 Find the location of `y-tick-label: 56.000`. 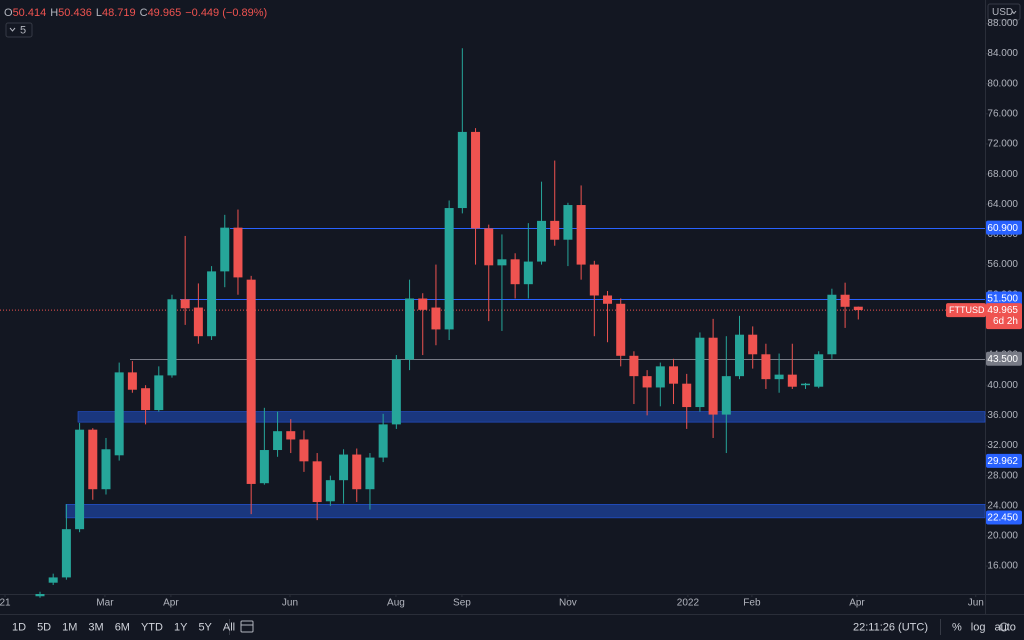

y-tick-label: 56.000 is located at coordinates (1002, 264).